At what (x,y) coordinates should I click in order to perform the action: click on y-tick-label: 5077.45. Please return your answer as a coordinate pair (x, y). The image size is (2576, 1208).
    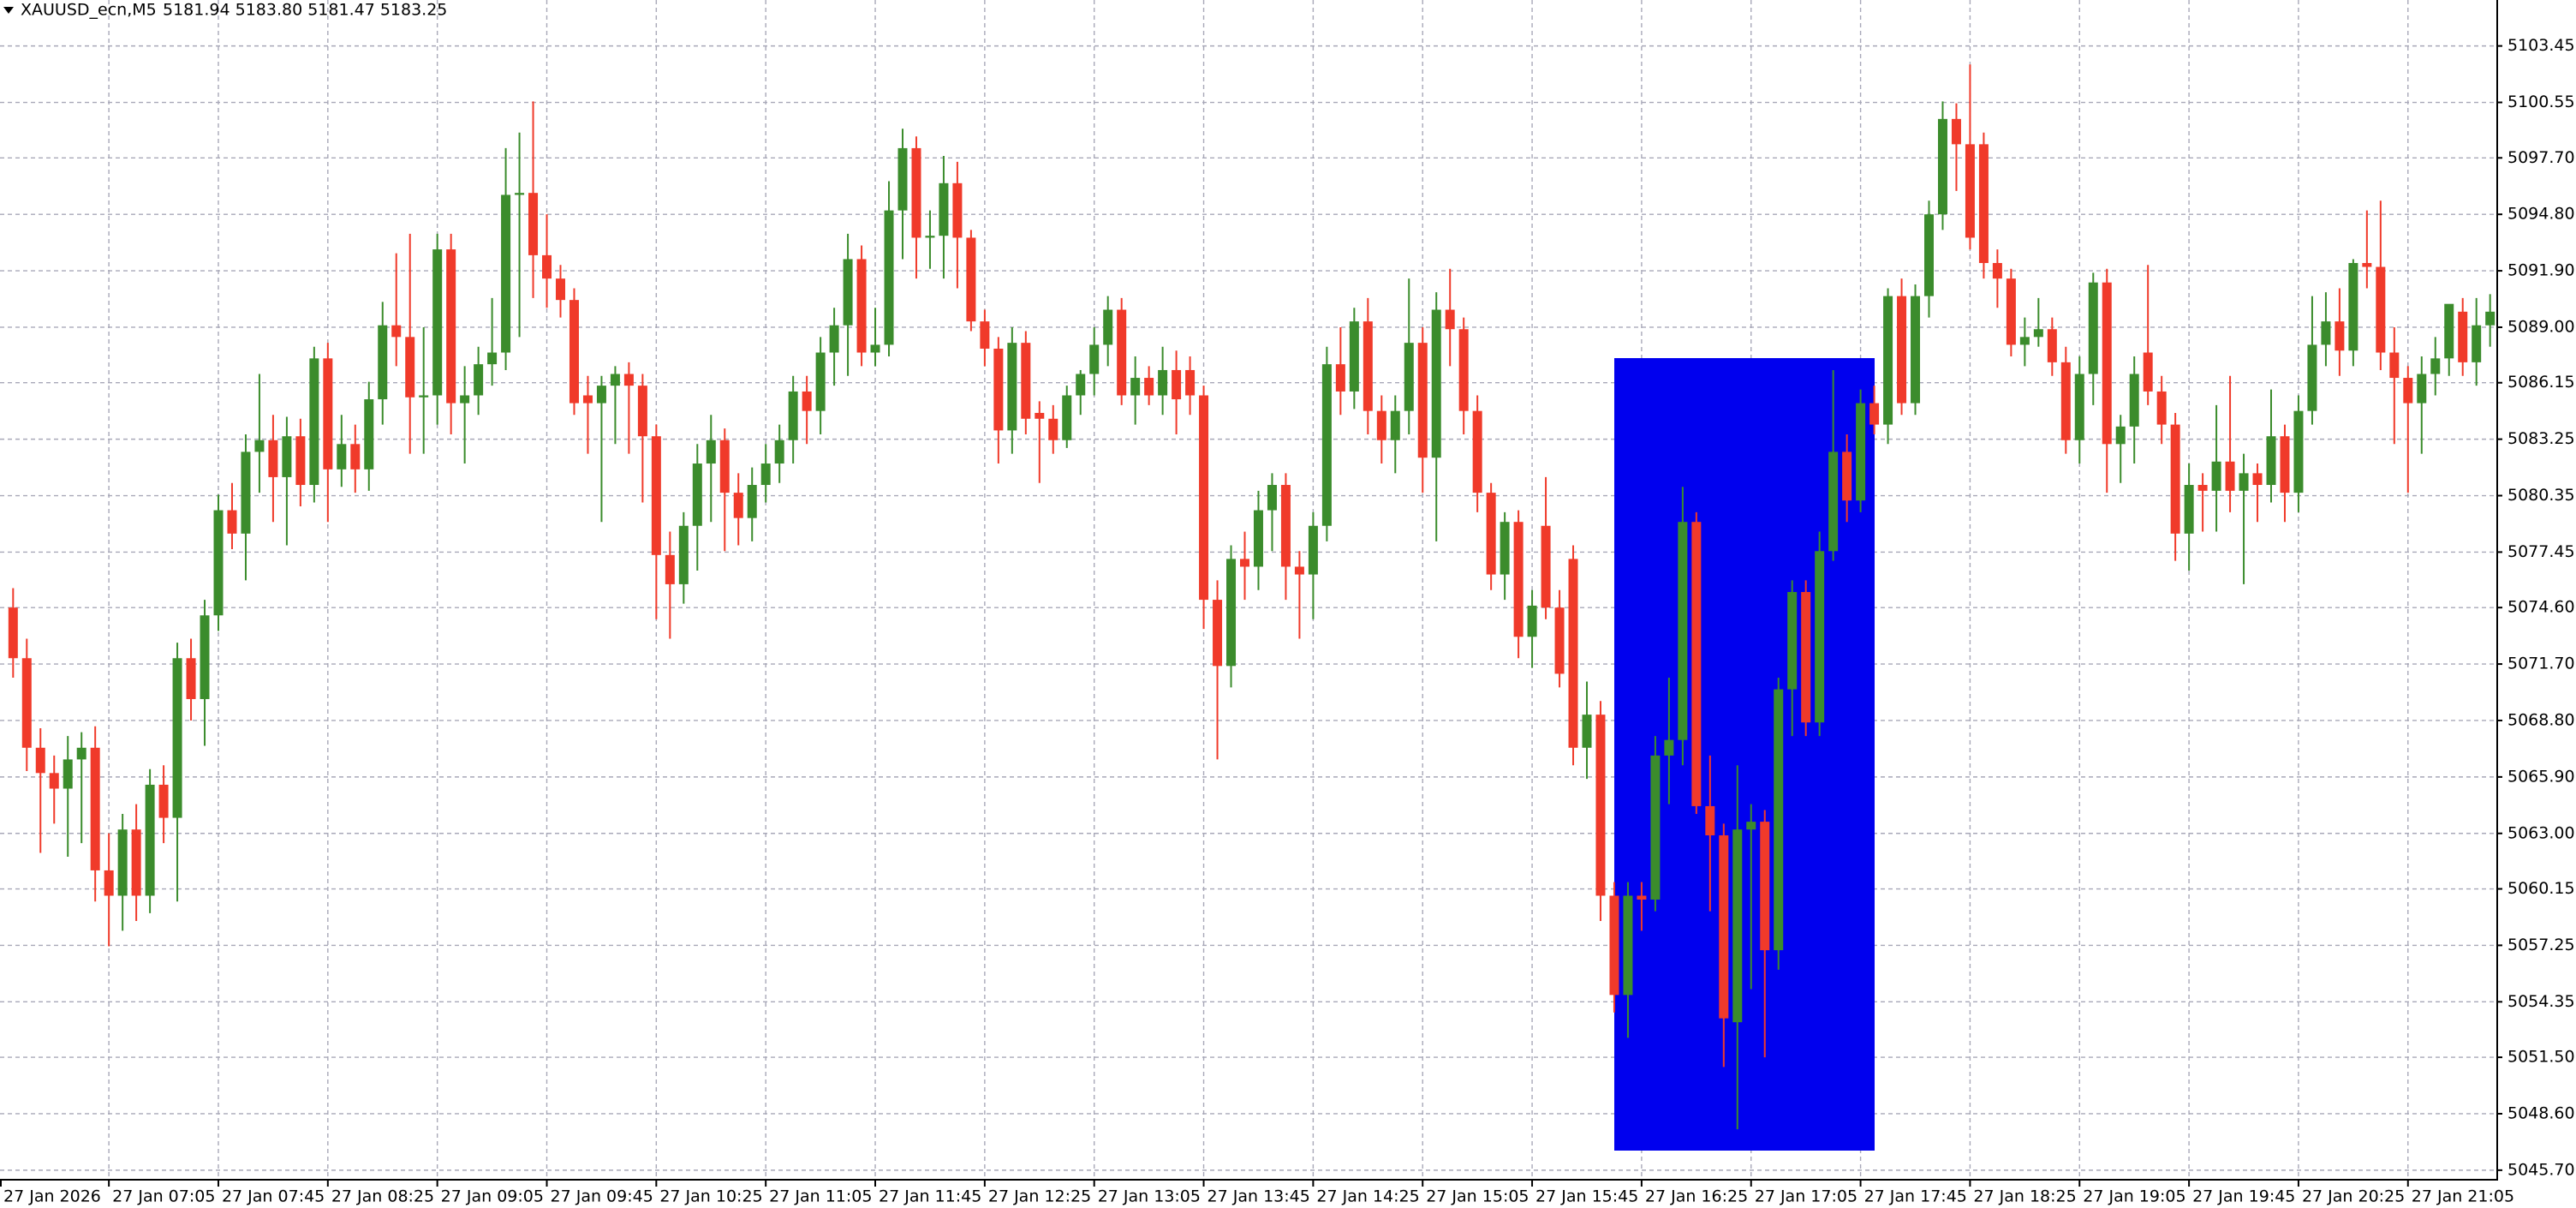
    Looking at the image, I should click on (2541, 551).